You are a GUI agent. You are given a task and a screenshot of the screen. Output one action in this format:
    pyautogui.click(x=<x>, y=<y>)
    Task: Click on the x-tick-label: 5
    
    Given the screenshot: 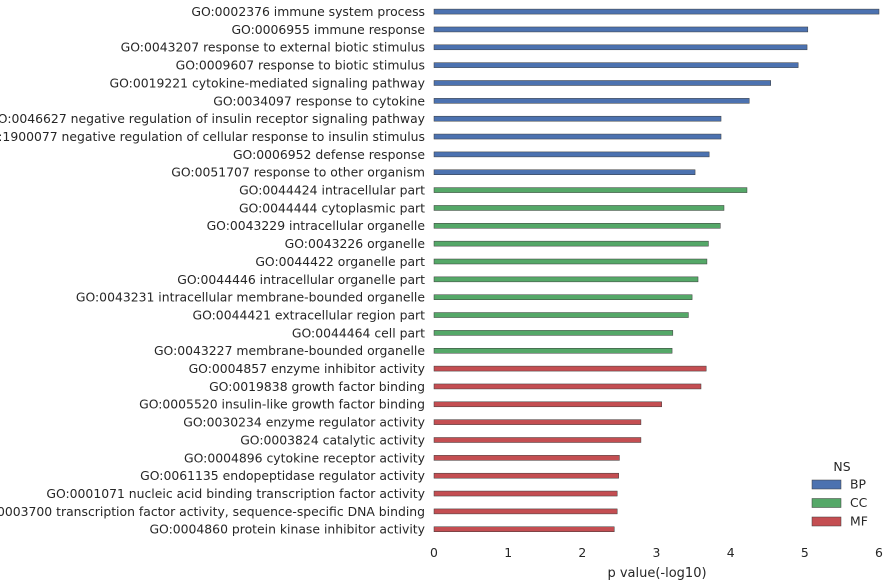 What is the action you would take?
    pyautogui.click(x=805, y=552)
    